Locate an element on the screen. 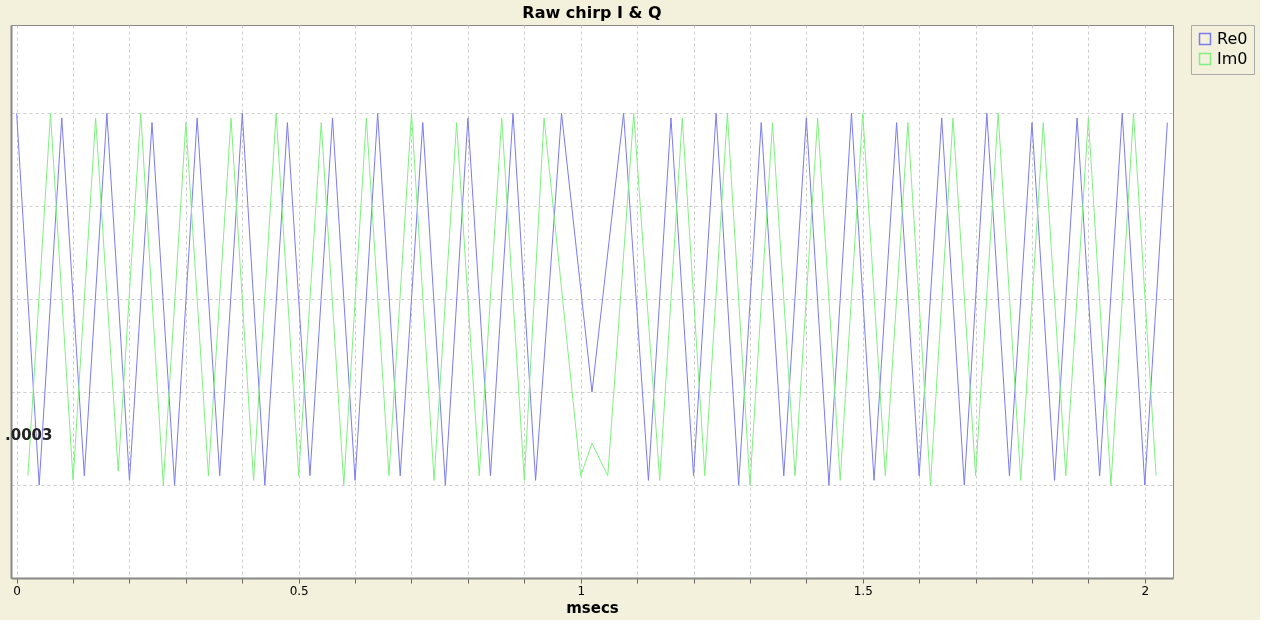 This screenshot has height=632, width=1269. annotation: .0003 is located at coordinates (29, 435).